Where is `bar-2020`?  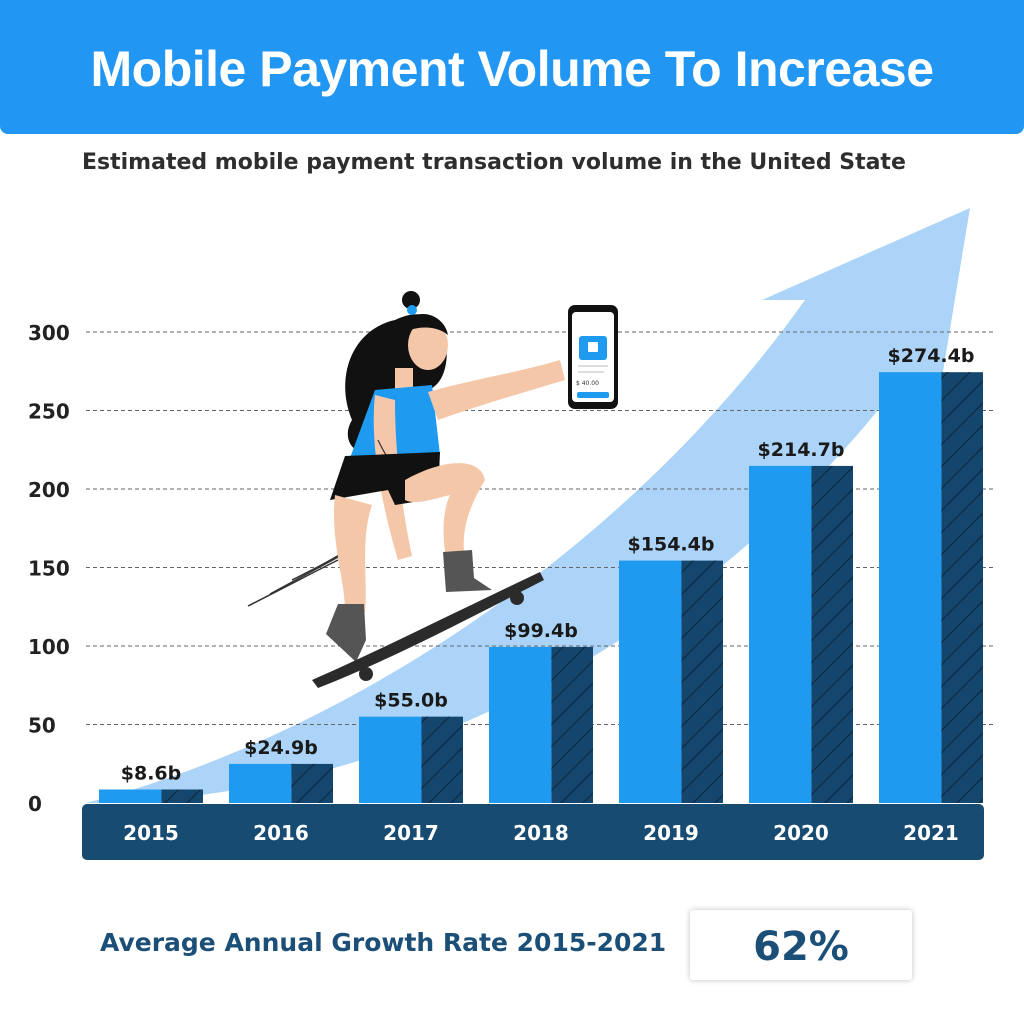
bar-2020 is located at coordinates (801, 634).